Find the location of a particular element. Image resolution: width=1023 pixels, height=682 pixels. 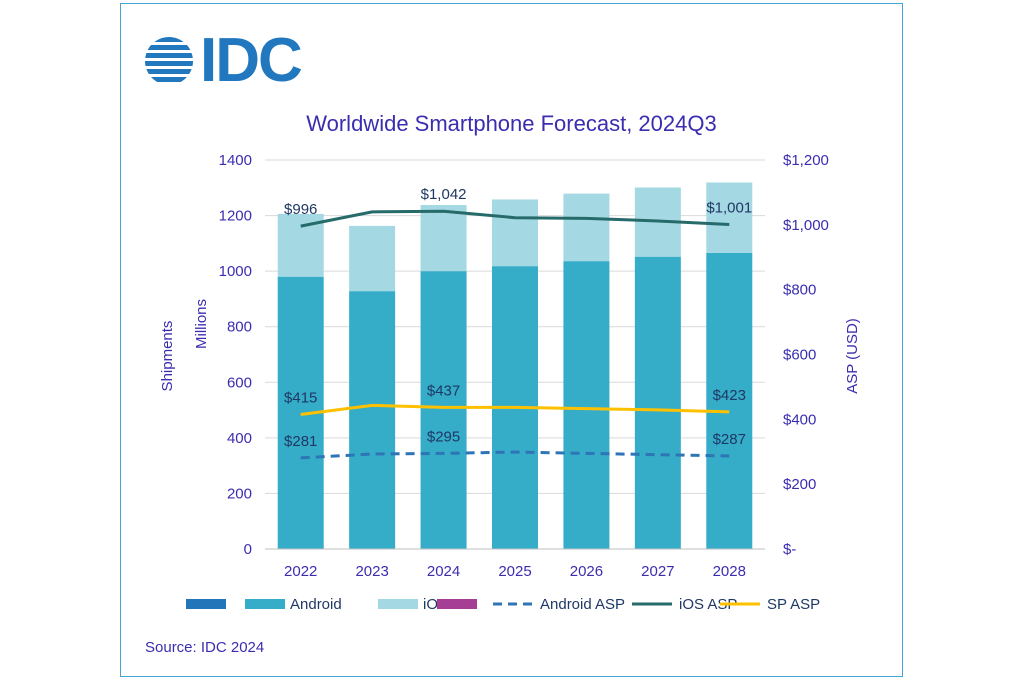

logo-wordmark: IDC is located at coordinates (251, 60).